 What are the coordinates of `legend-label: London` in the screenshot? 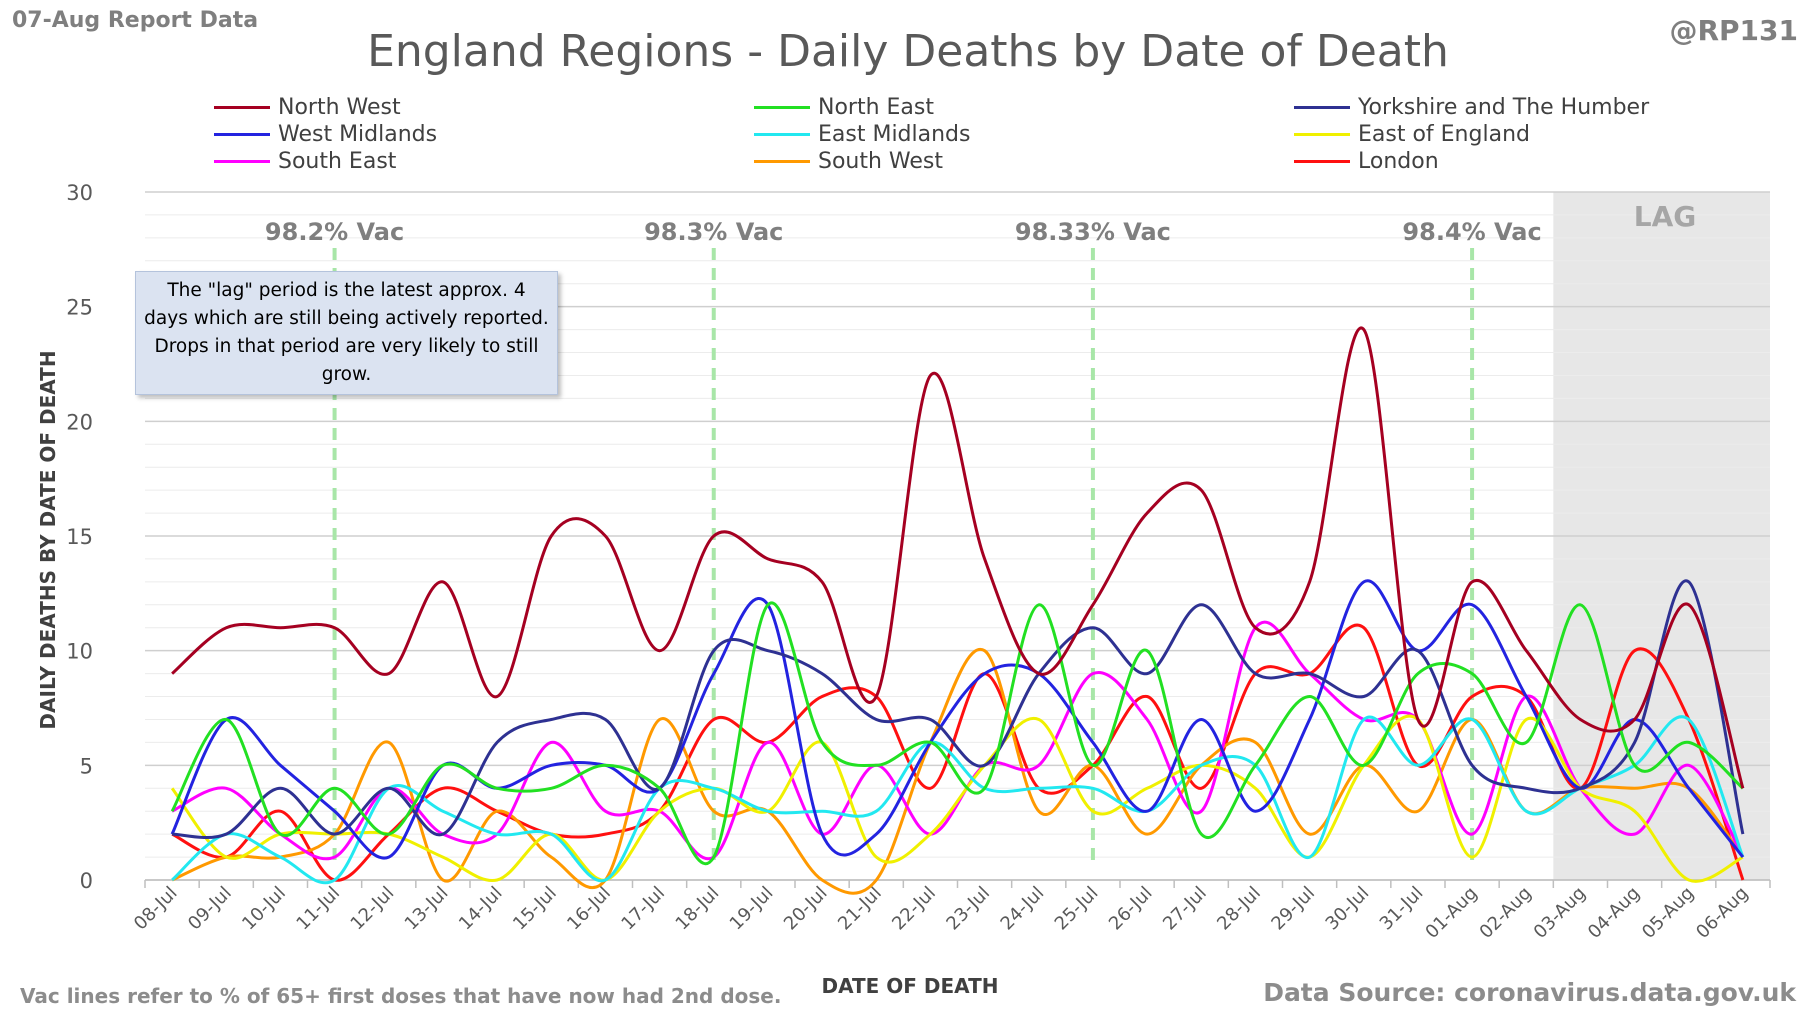 It's located at (1398, 161).